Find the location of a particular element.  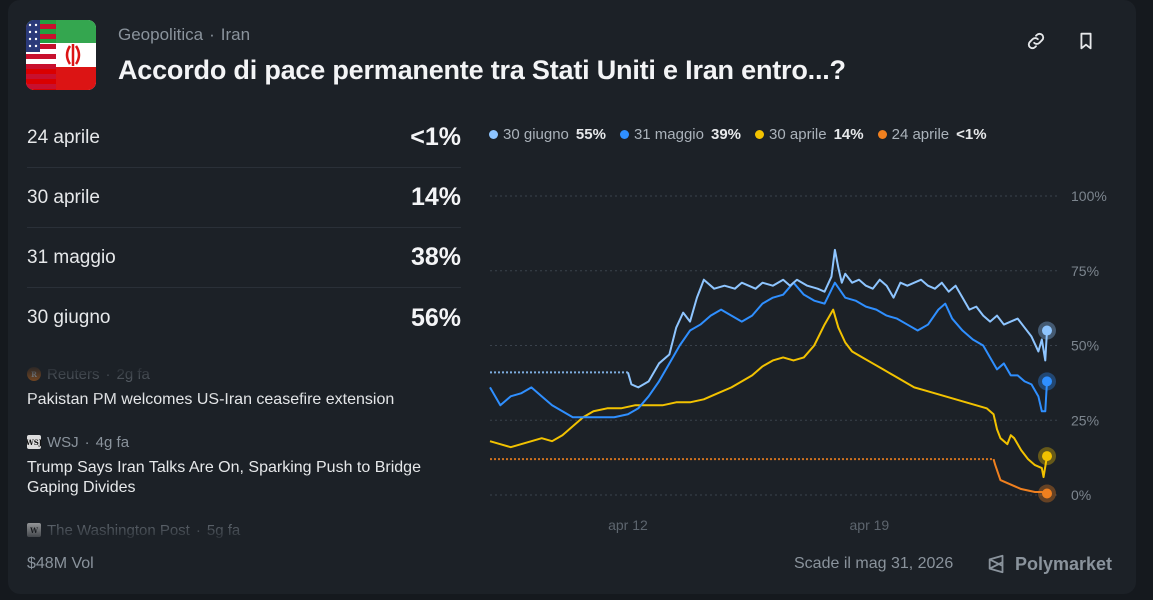

y-tick-label: 75% is located at coordinates (1085, 271).